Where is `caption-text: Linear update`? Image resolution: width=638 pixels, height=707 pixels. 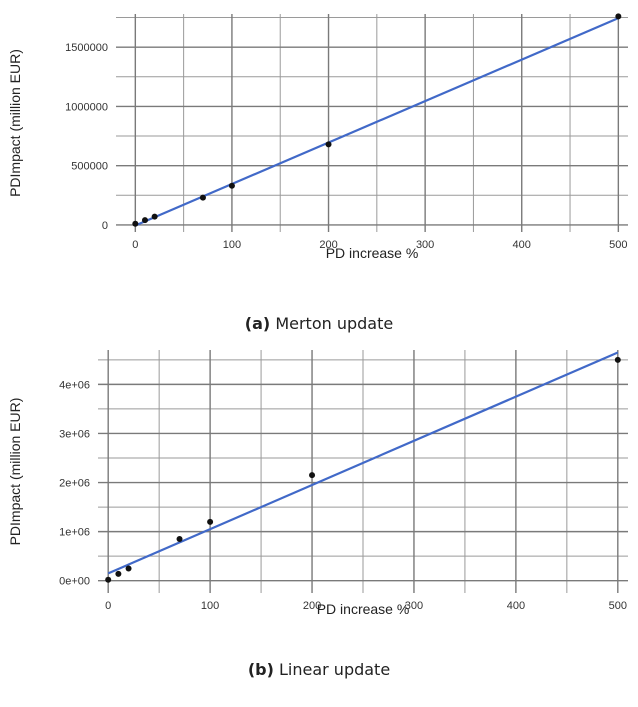 caption-text: Linear update is located at coordinates (334, 669).